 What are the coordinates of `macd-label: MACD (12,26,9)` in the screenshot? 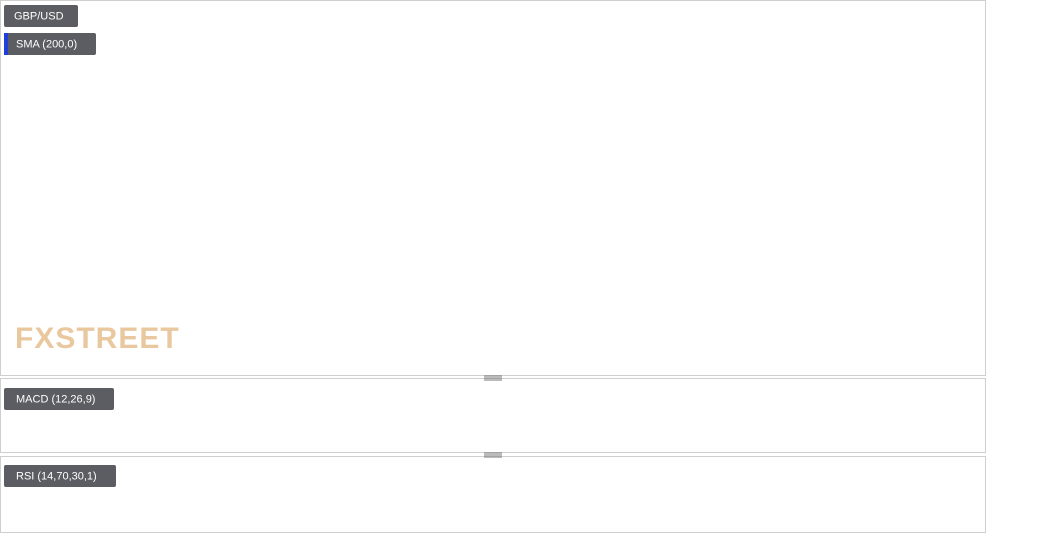 It's located at (59, 399).